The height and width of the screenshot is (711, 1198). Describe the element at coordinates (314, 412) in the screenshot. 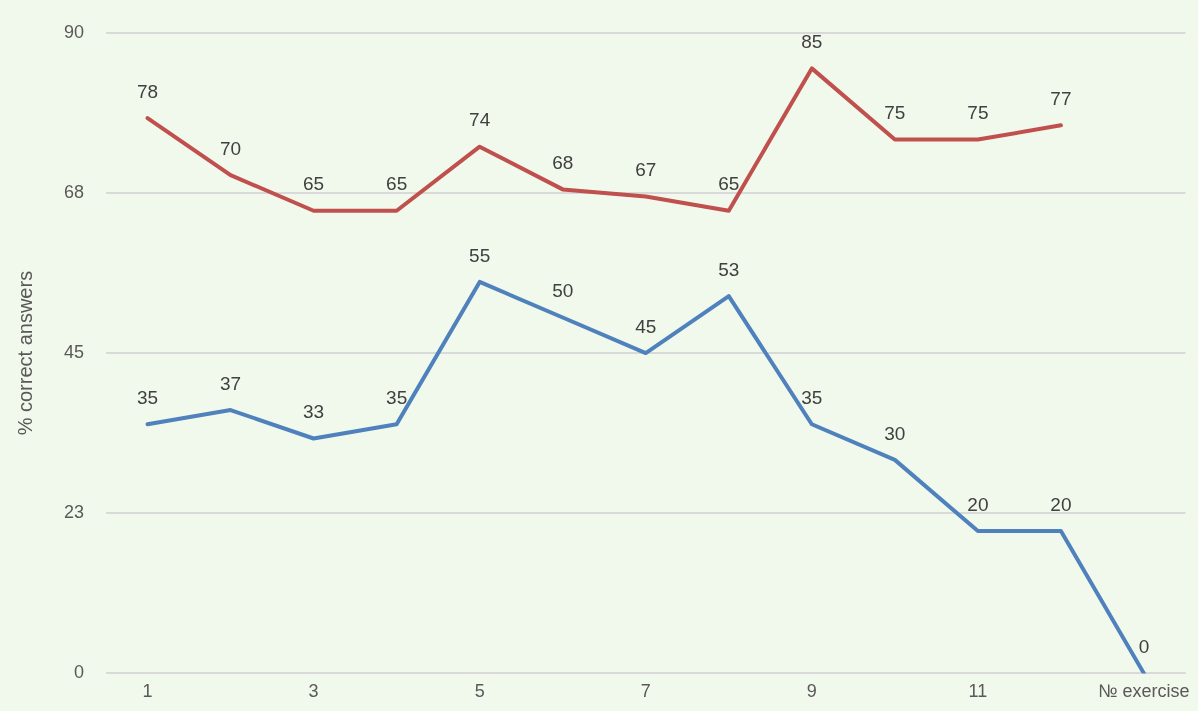

I see `data-label: 33` at that location.